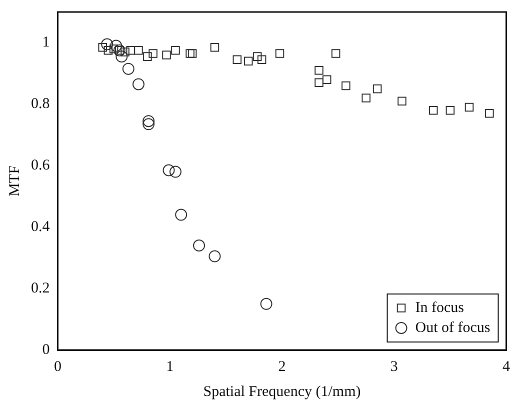  Describe the element at coordinates (282, 392) in the screenshot. I see `x-axis-title: Spatial Frequency (1/mm)` at that location.